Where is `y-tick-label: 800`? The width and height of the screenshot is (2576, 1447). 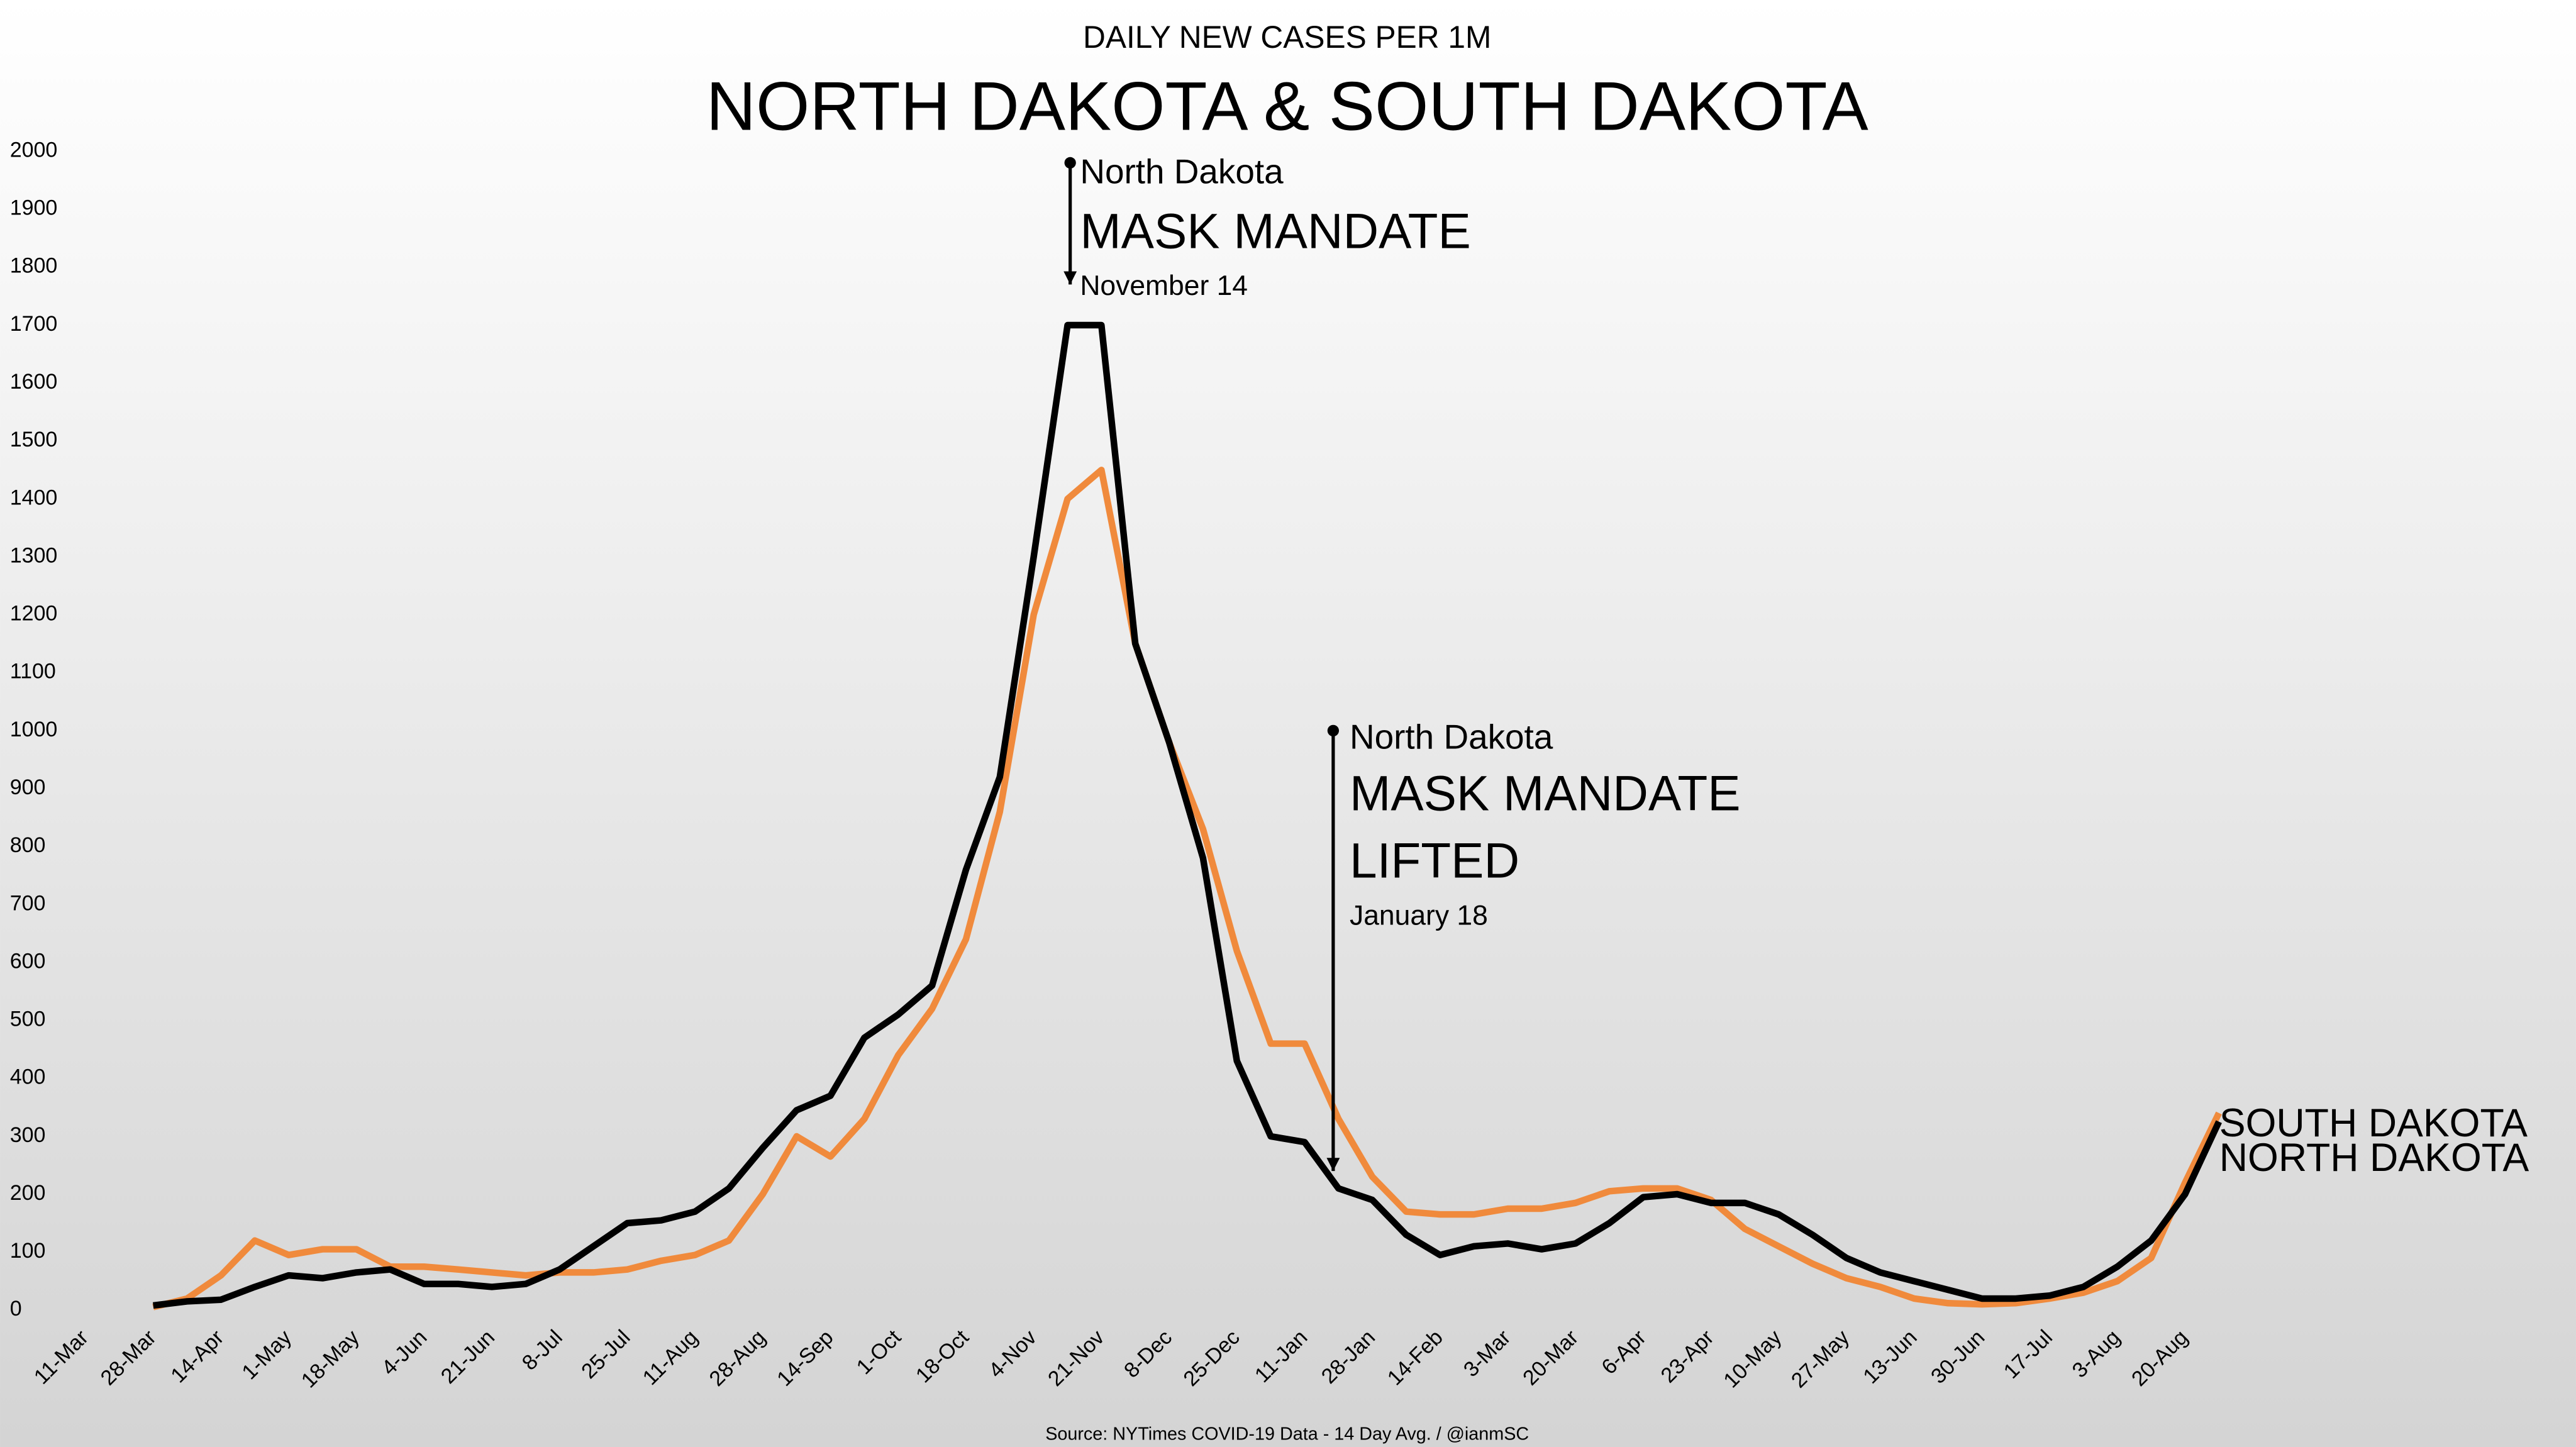
y-tick-label: 800 is located at coordinates (28, 845).